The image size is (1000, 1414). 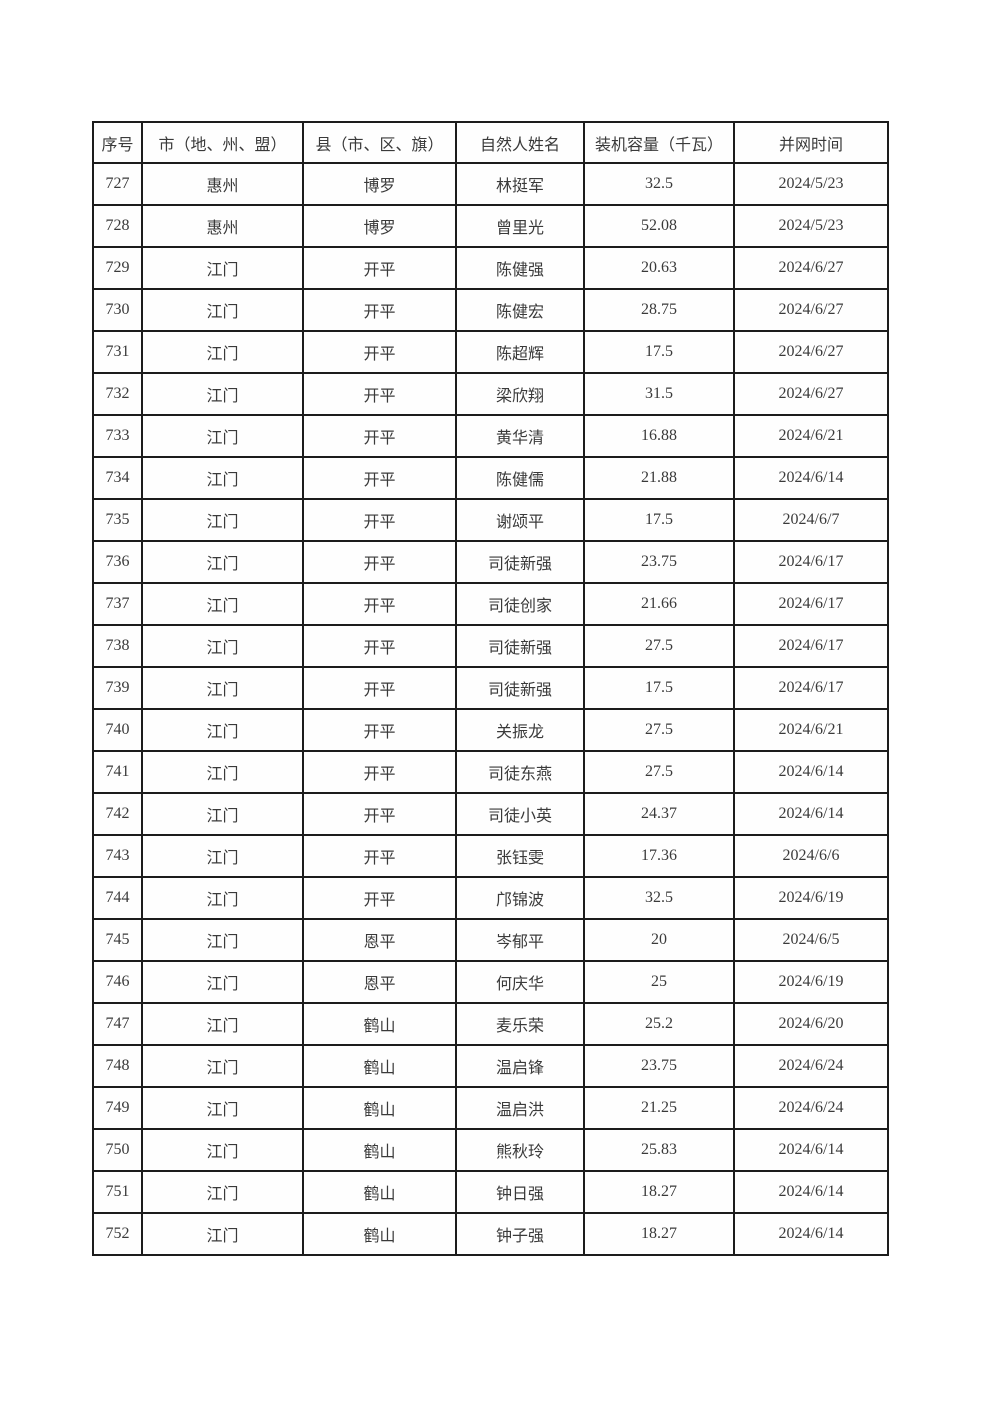 What do you see at coordinates (520, 1192) in the screenshot?
I see `table-cell: 钟日强` at bounding box center [520, 1192].